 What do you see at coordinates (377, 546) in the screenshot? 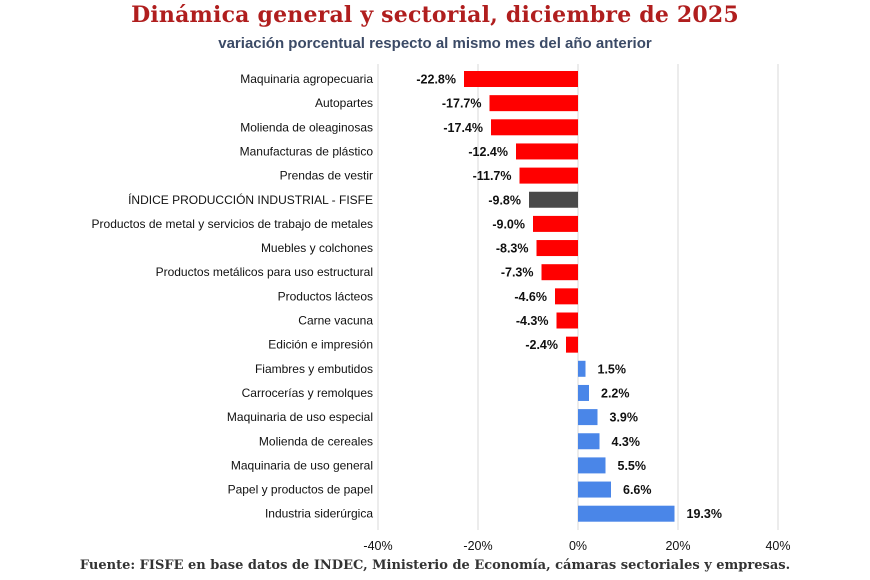
I see `x-tick-label: -40%` at bounding box center [377, 546].